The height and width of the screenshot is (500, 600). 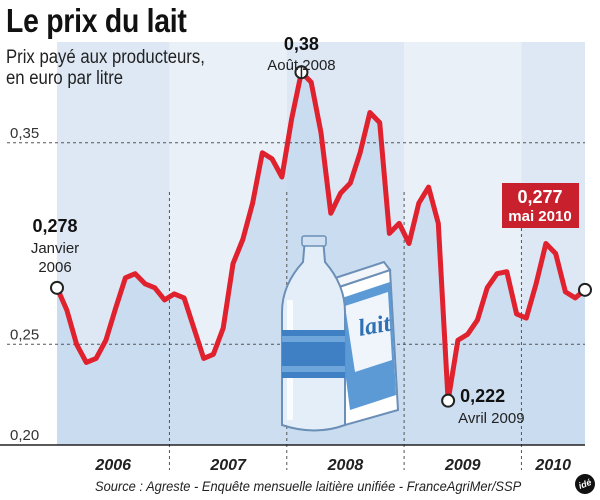 I want to click on year-label-2008: 2008, so click(x=345, y=465).